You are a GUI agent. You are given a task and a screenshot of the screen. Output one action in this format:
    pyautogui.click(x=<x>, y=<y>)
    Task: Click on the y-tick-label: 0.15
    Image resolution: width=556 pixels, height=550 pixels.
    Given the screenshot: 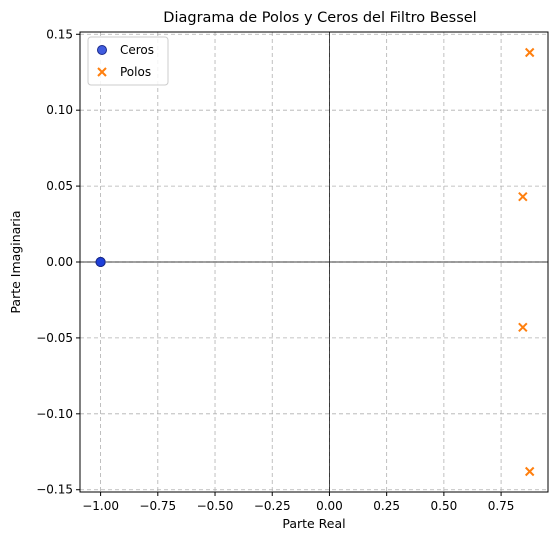 What is the action you would take?
    pyautogui.click(x=59, y=34)
    